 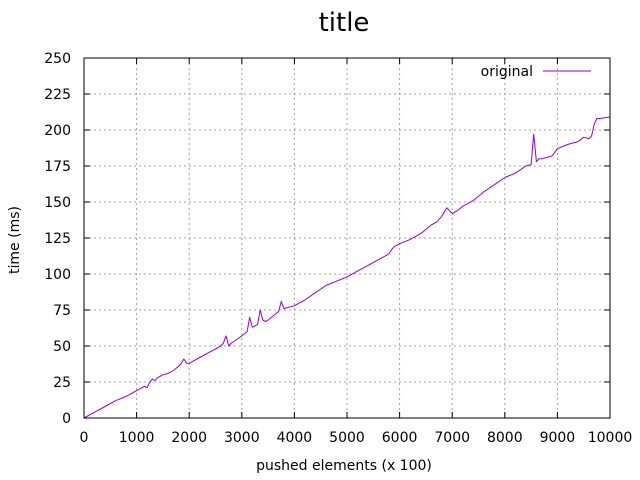 What do you see at coordinates (536, 72) in the screenshot?
I see `legend: original` at bounding box center [536, 72].